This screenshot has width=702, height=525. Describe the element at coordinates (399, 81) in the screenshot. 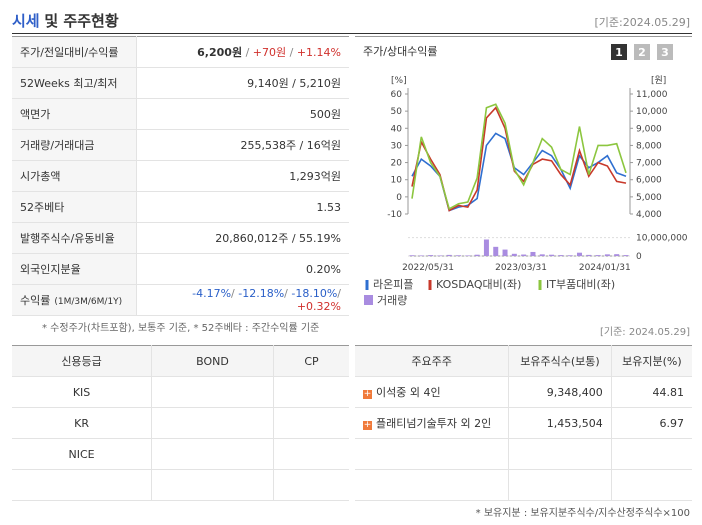

I see `y-unit: [%]` at that location.